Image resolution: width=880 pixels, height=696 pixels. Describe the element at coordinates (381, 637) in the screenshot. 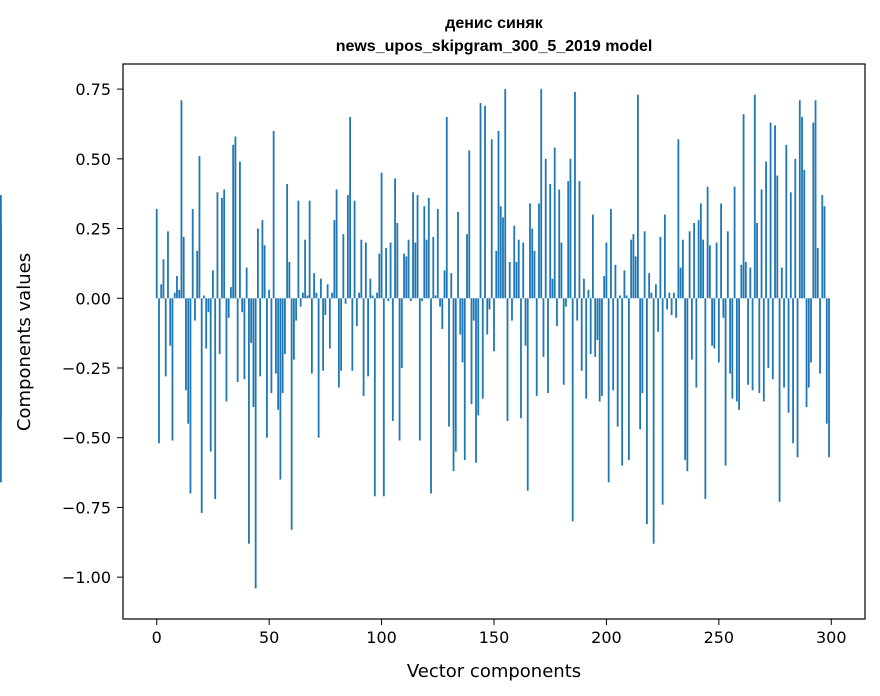

I see `x-tick-label: 100` at that location.